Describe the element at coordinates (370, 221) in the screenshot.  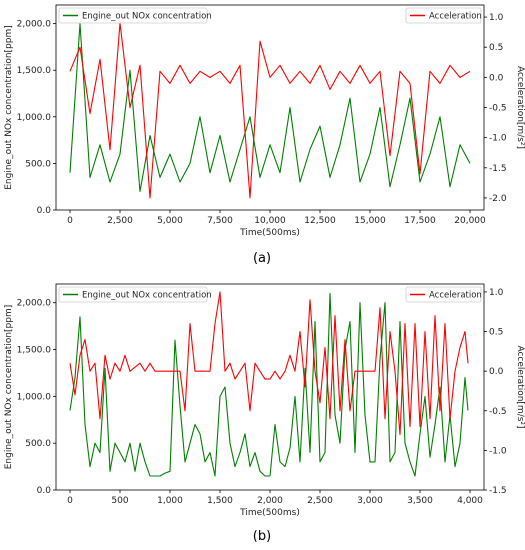
I see `x-tick-label: 15,000` at that location.